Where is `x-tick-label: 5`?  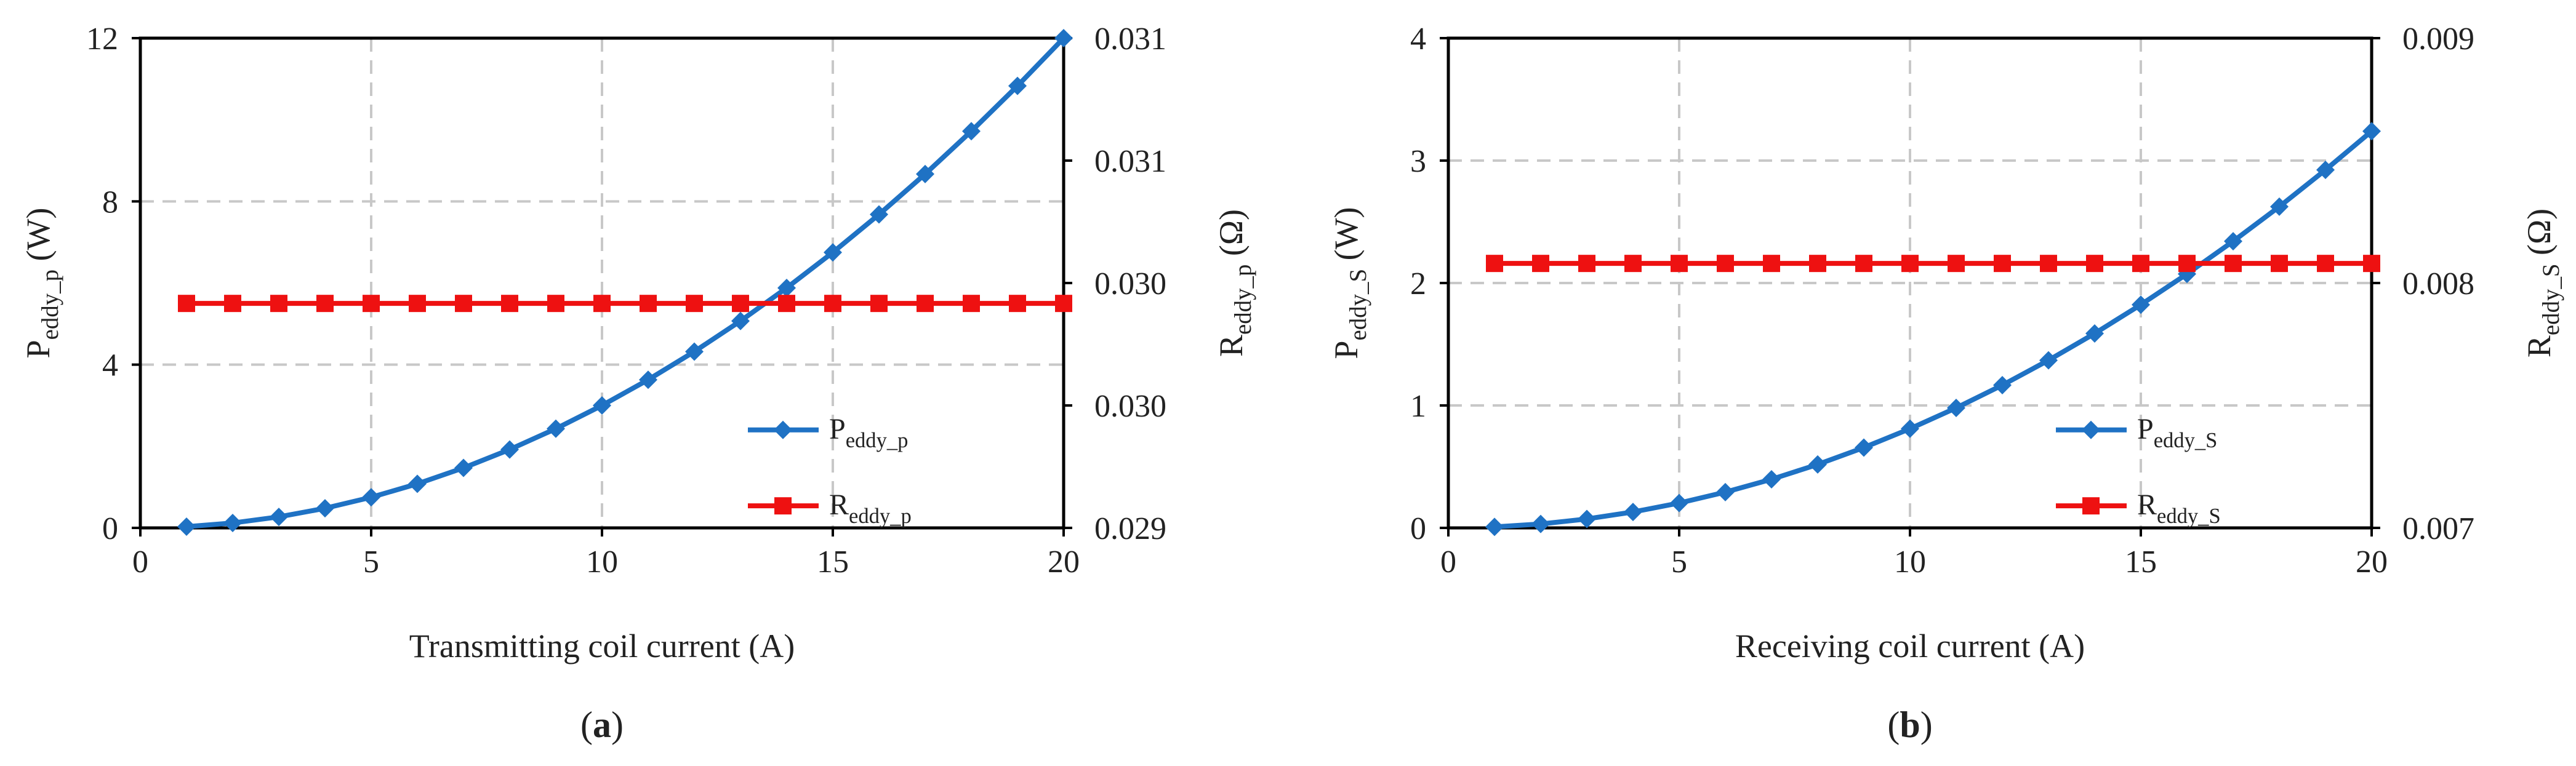 x-tick-label: 5 is located at coordinates (371, 562).